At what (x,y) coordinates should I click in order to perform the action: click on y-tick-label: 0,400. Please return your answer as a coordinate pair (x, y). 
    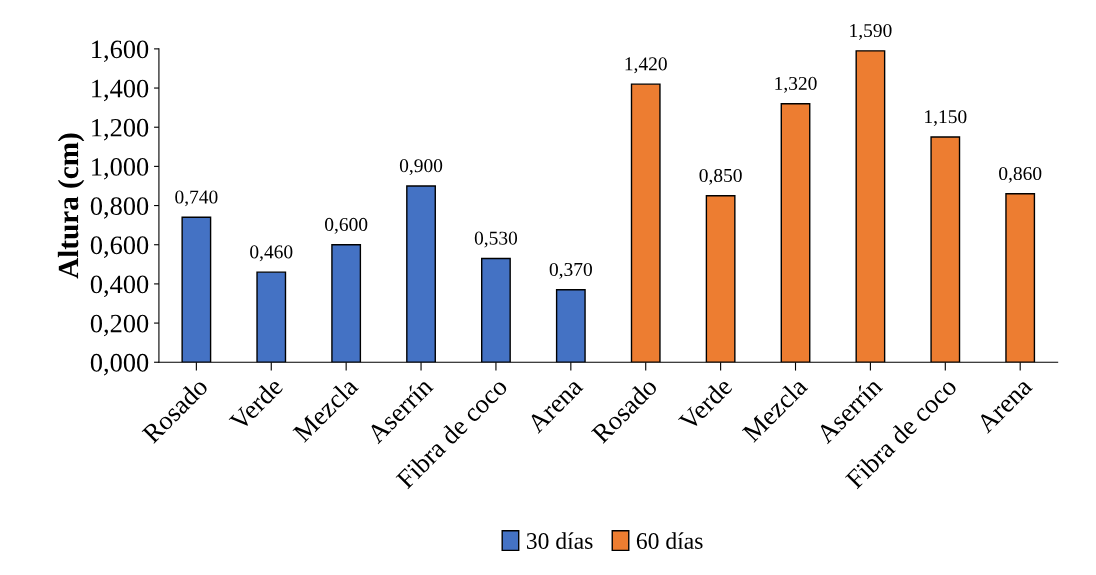
    Looking at the image, I should click on (119, 286).